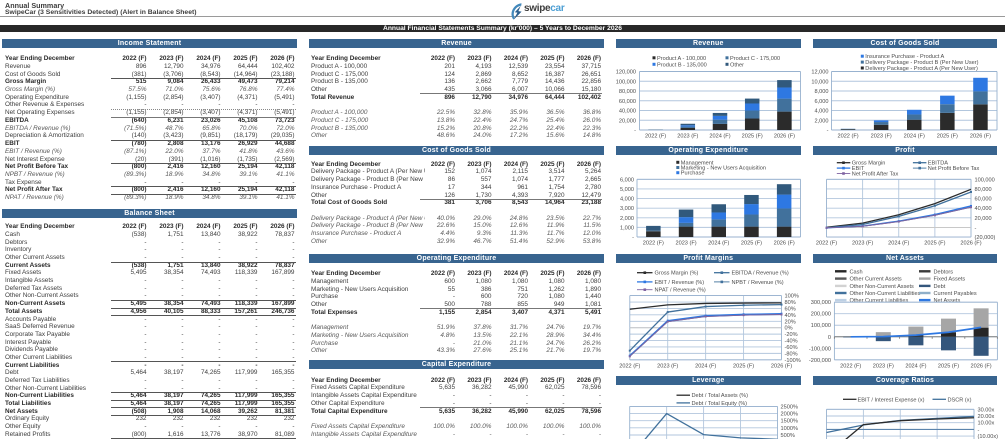 The height and width of the screenshot is (439, 1005). What do you see at coordinates (680, 291) in the screenshot?
I see `svg-text: NPAT / Revenue (%)` at bounding box center [680, 291].